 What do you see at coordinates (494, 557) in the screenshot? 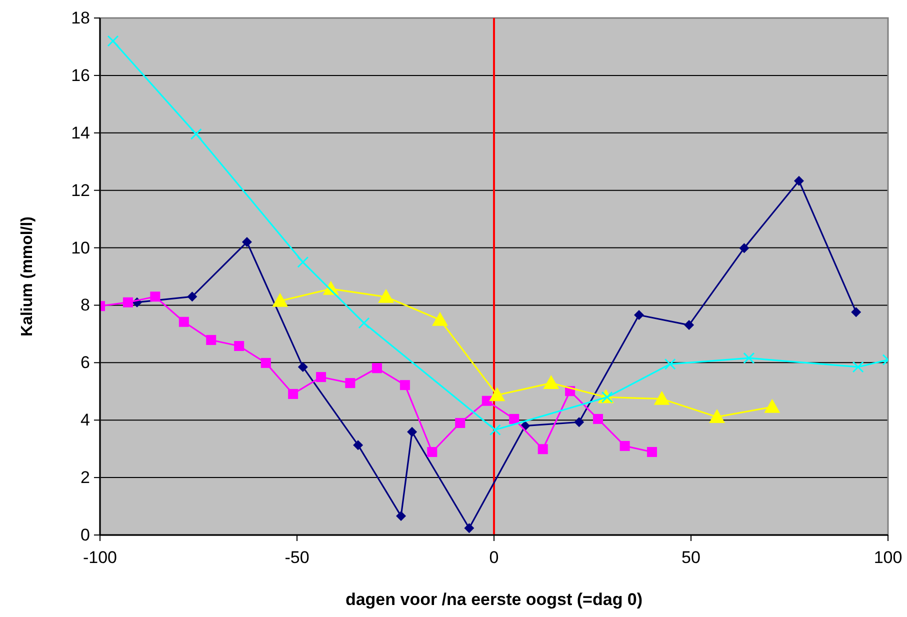
I see `x-tick-label: 0` at bounding box center [494, 557].